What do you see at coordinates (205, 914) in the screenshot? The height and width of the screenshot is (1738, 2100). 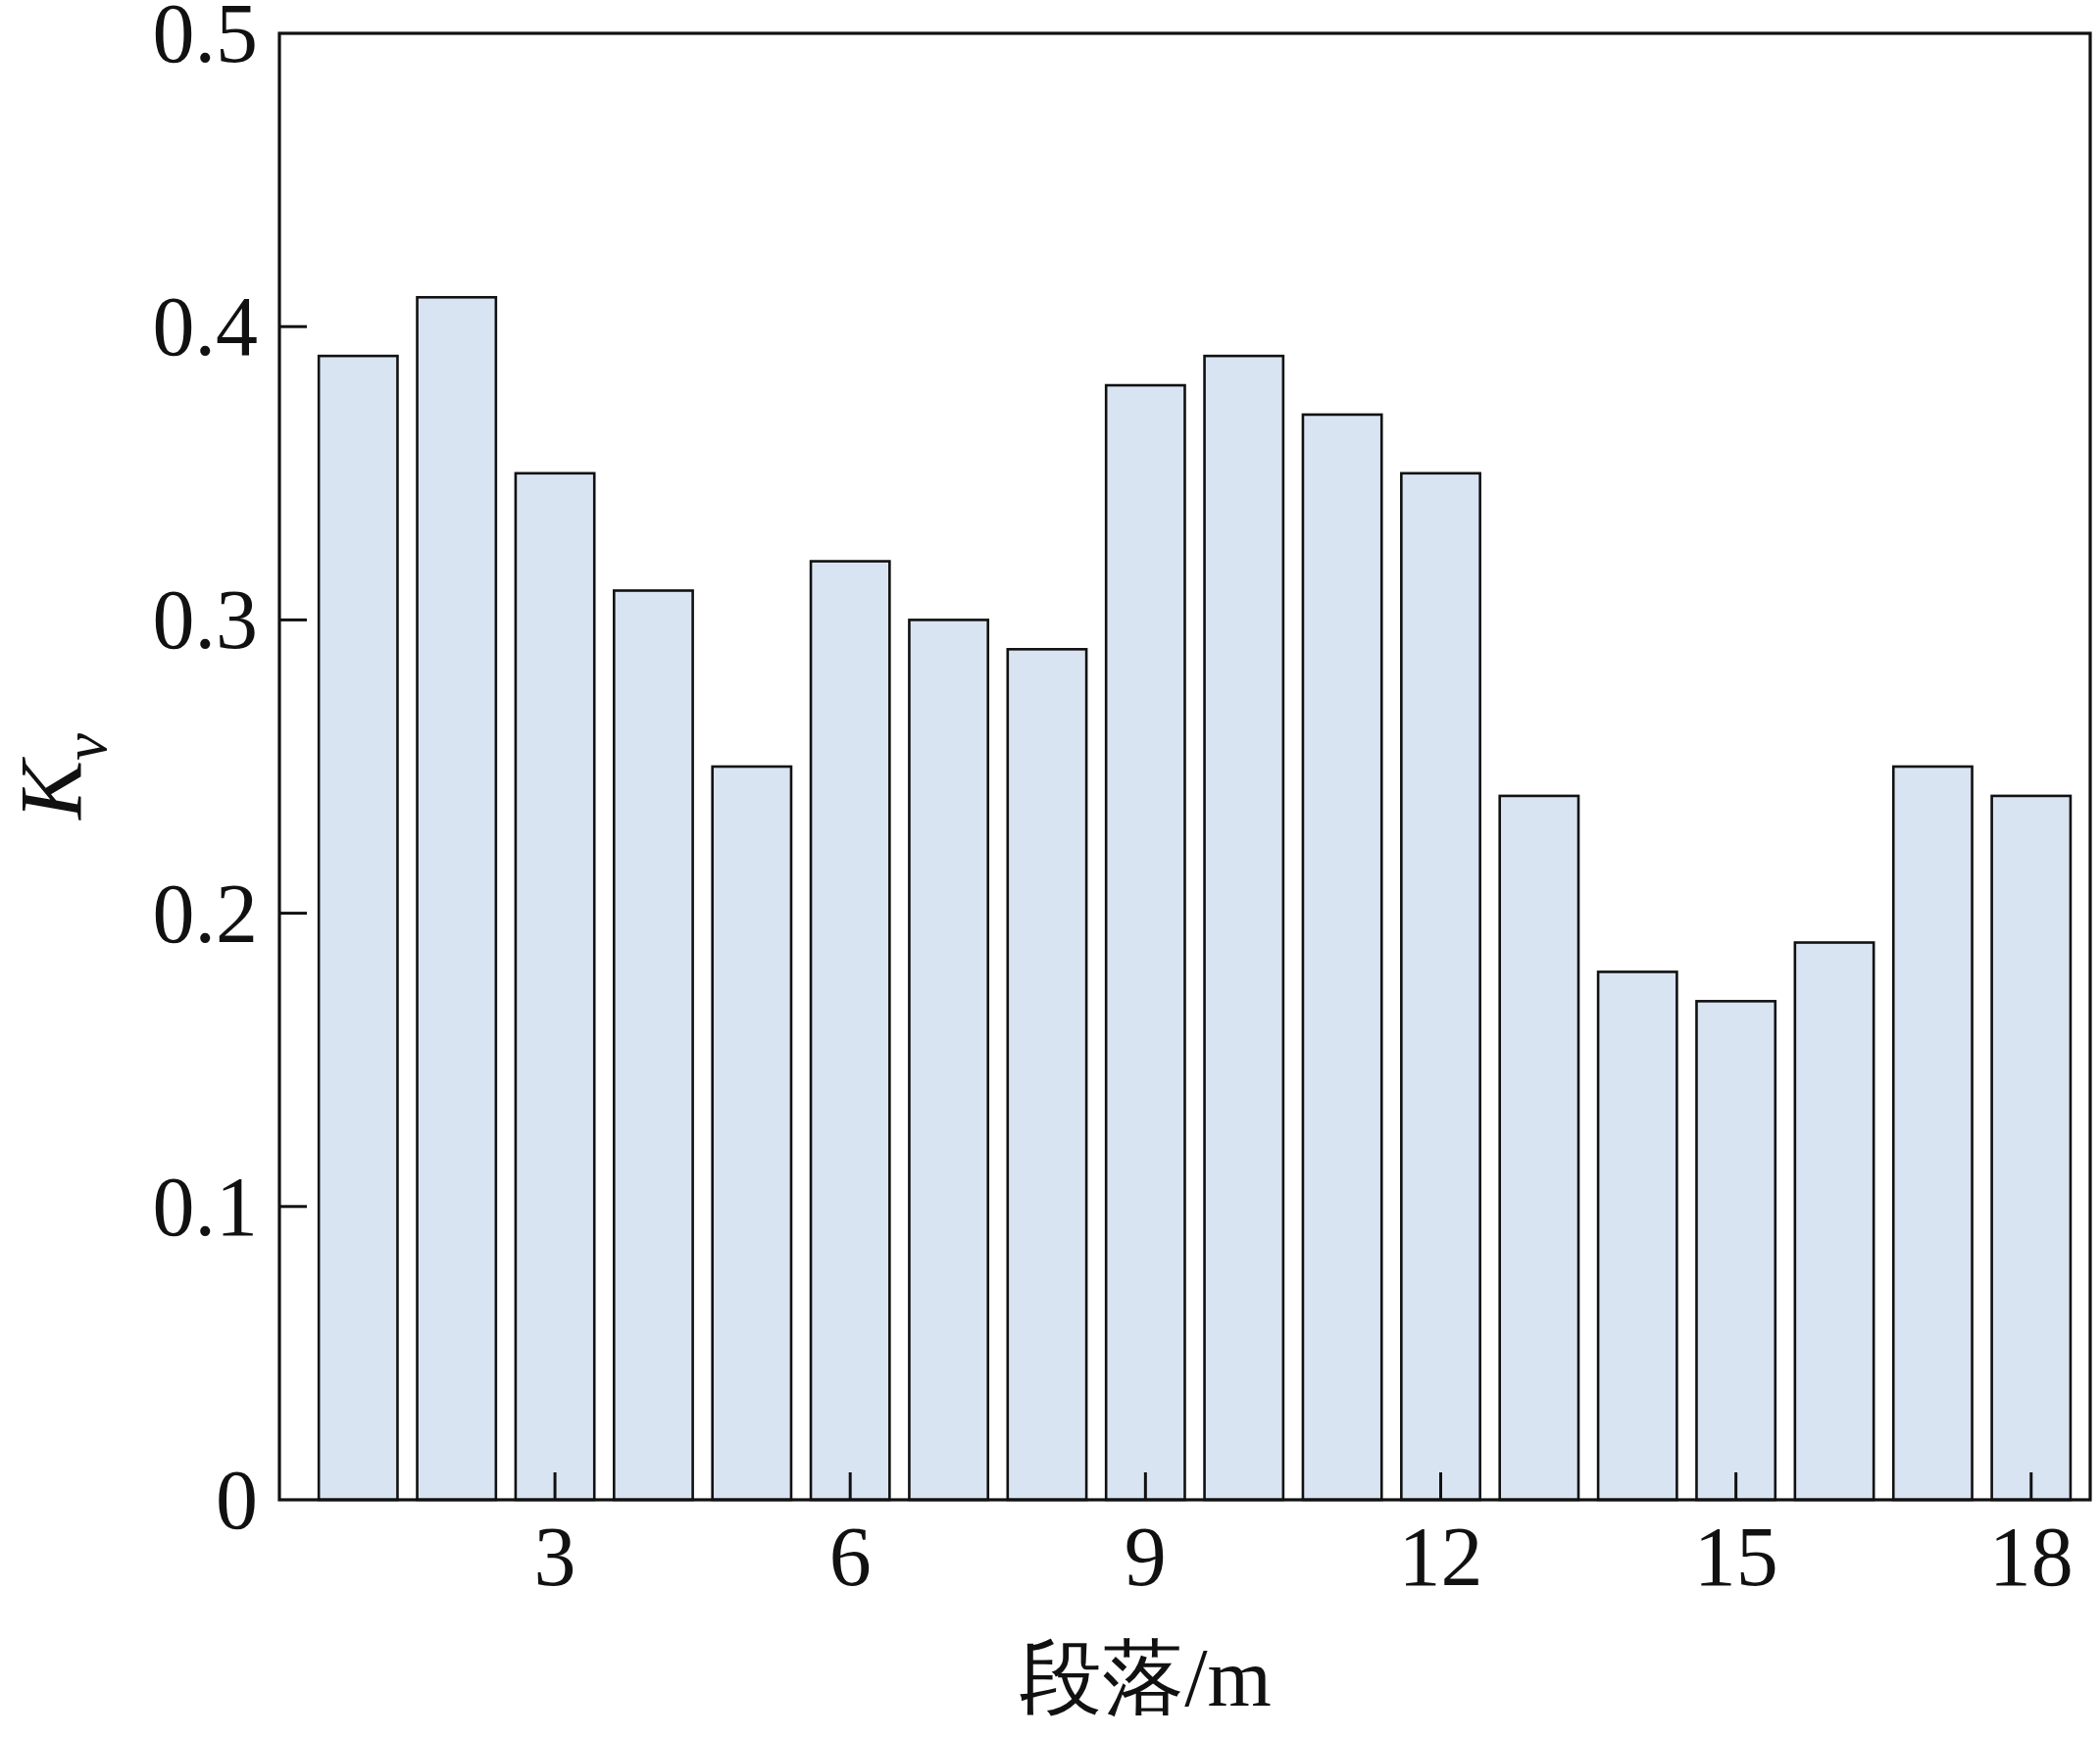 I see `y-tick-label: 0.2` at bounding box center [205, 914].